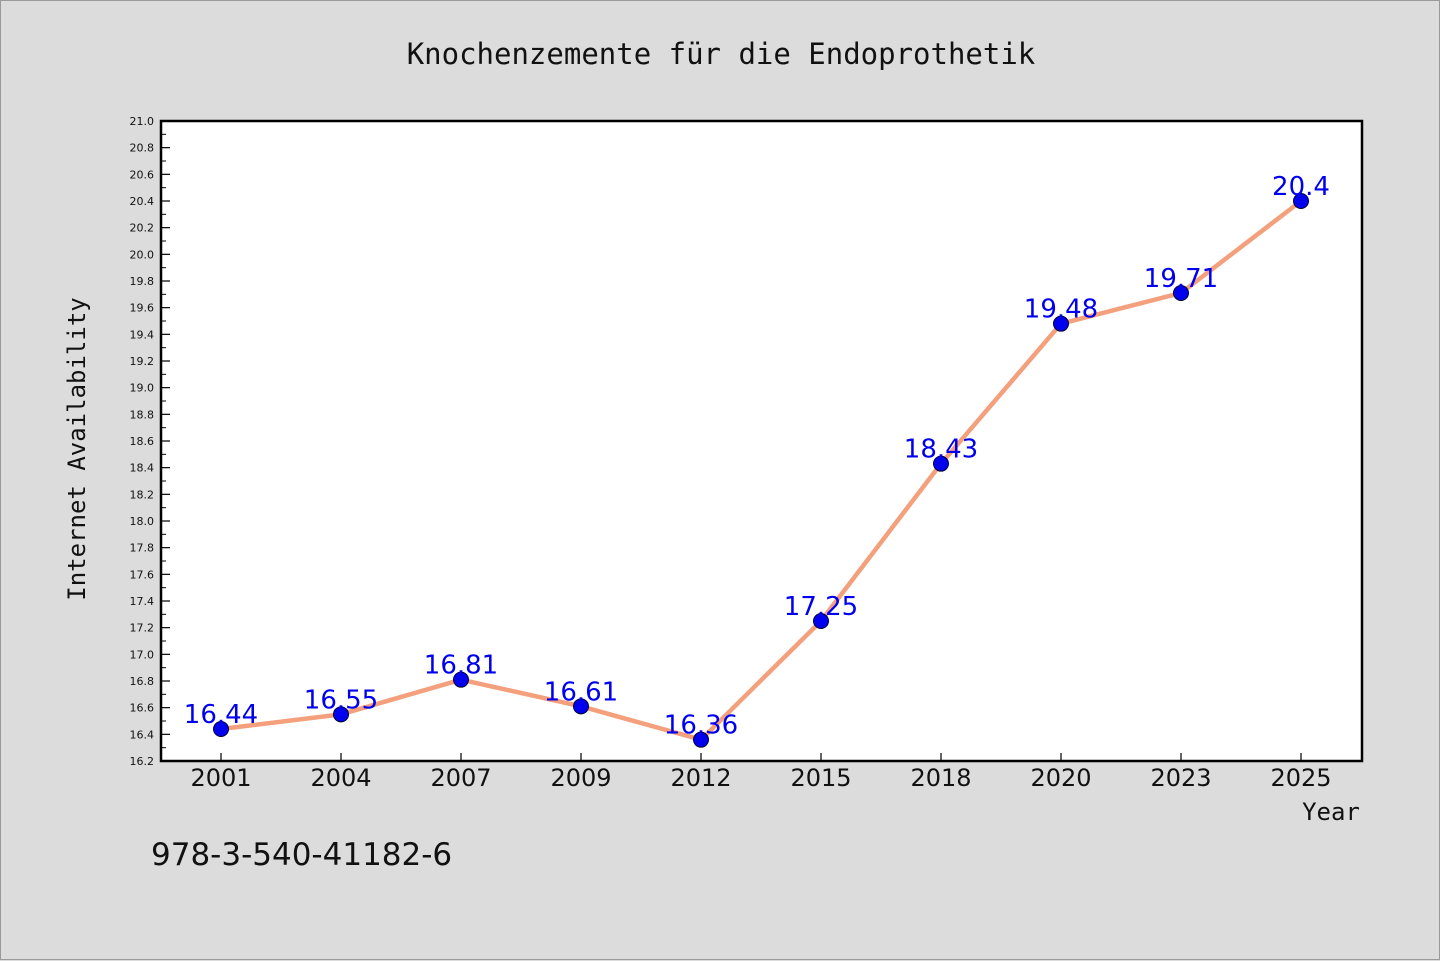 This screenshot has width=1440, height=961. Describe the element at coordinates (820, 778) in the screenshot. I see `x-tick-label: 2015` at that location.